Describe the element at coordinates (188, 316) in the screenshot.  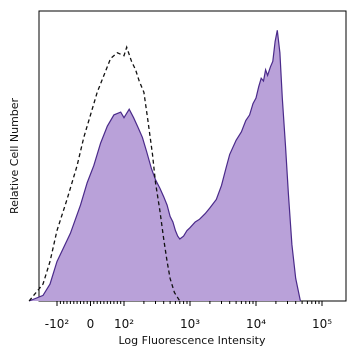
I see `x-axis-ticks: -10² 0 10² 10³ 10⁴ 10⁵` at that location.